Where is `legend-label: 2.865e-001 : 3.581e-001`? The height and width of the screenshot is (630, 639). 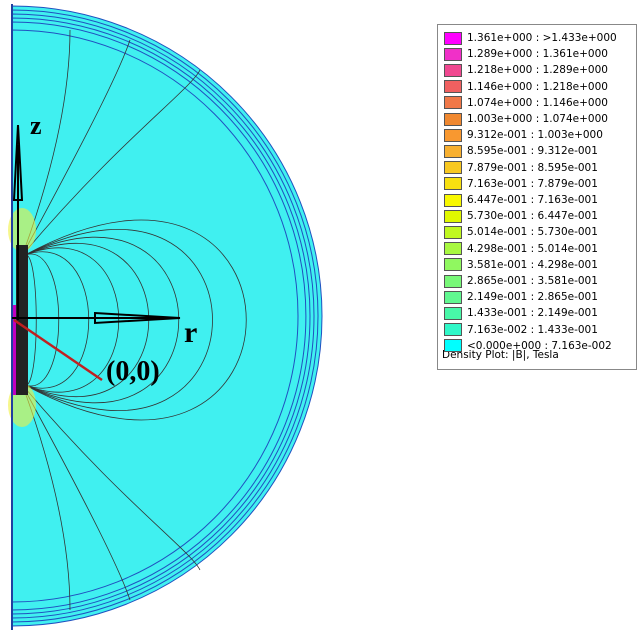
legend-label: 2.865e-001 : 3.581e-001 is located at coordinates (532, 281).